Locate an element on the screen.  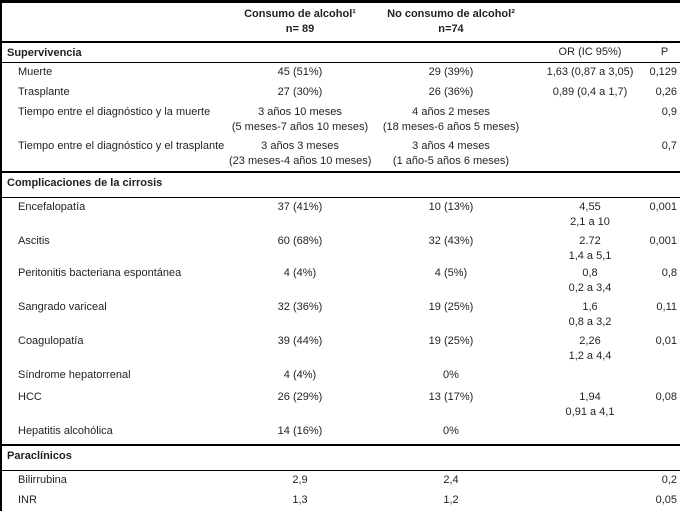
section-header-paraclinicos: Paraclínicos is located at coordinates (340, 457).